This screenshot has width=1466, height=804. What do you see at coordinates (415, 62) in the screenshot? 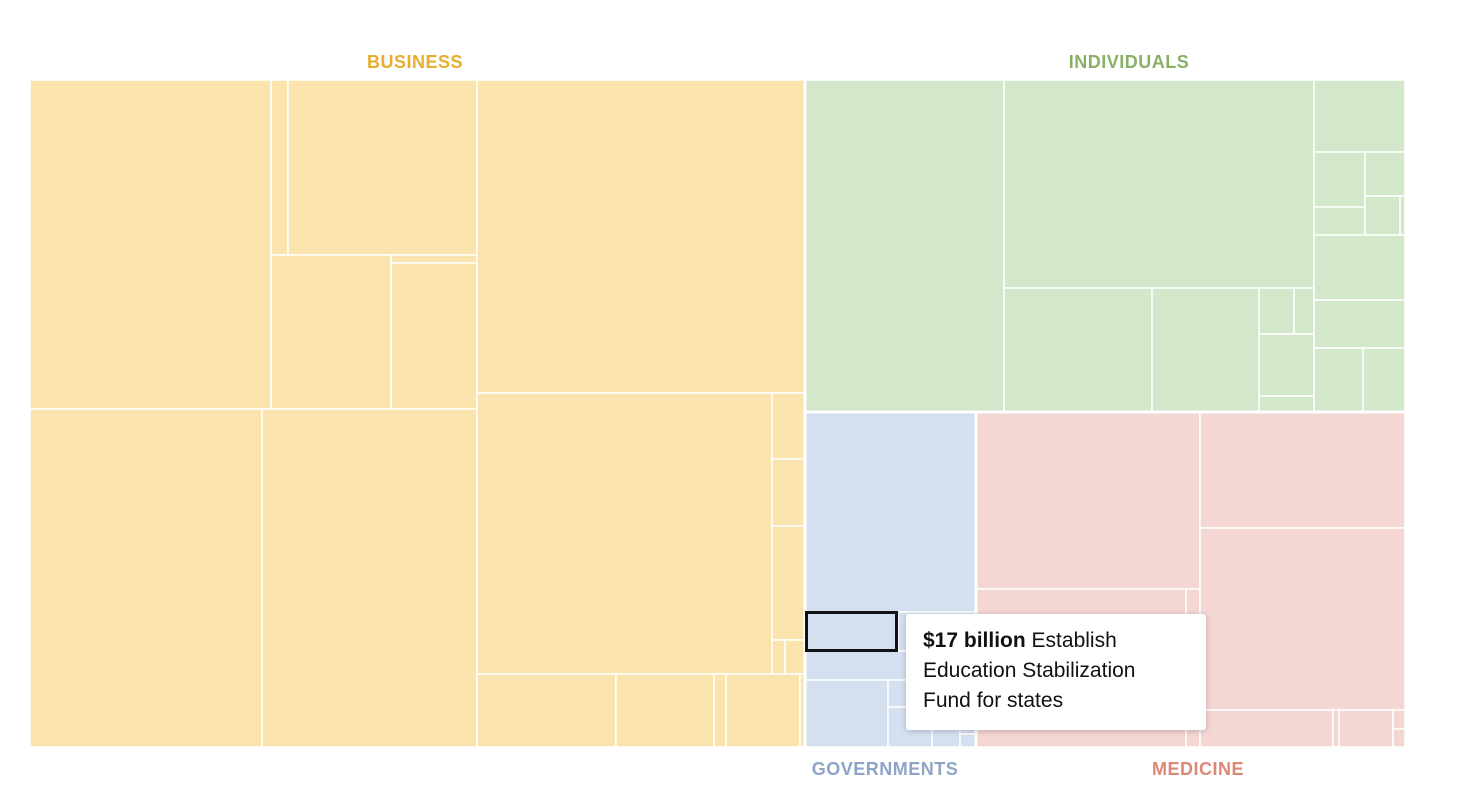
I see `business-category-label: BUSINESS` at bounding box center [415, 62].